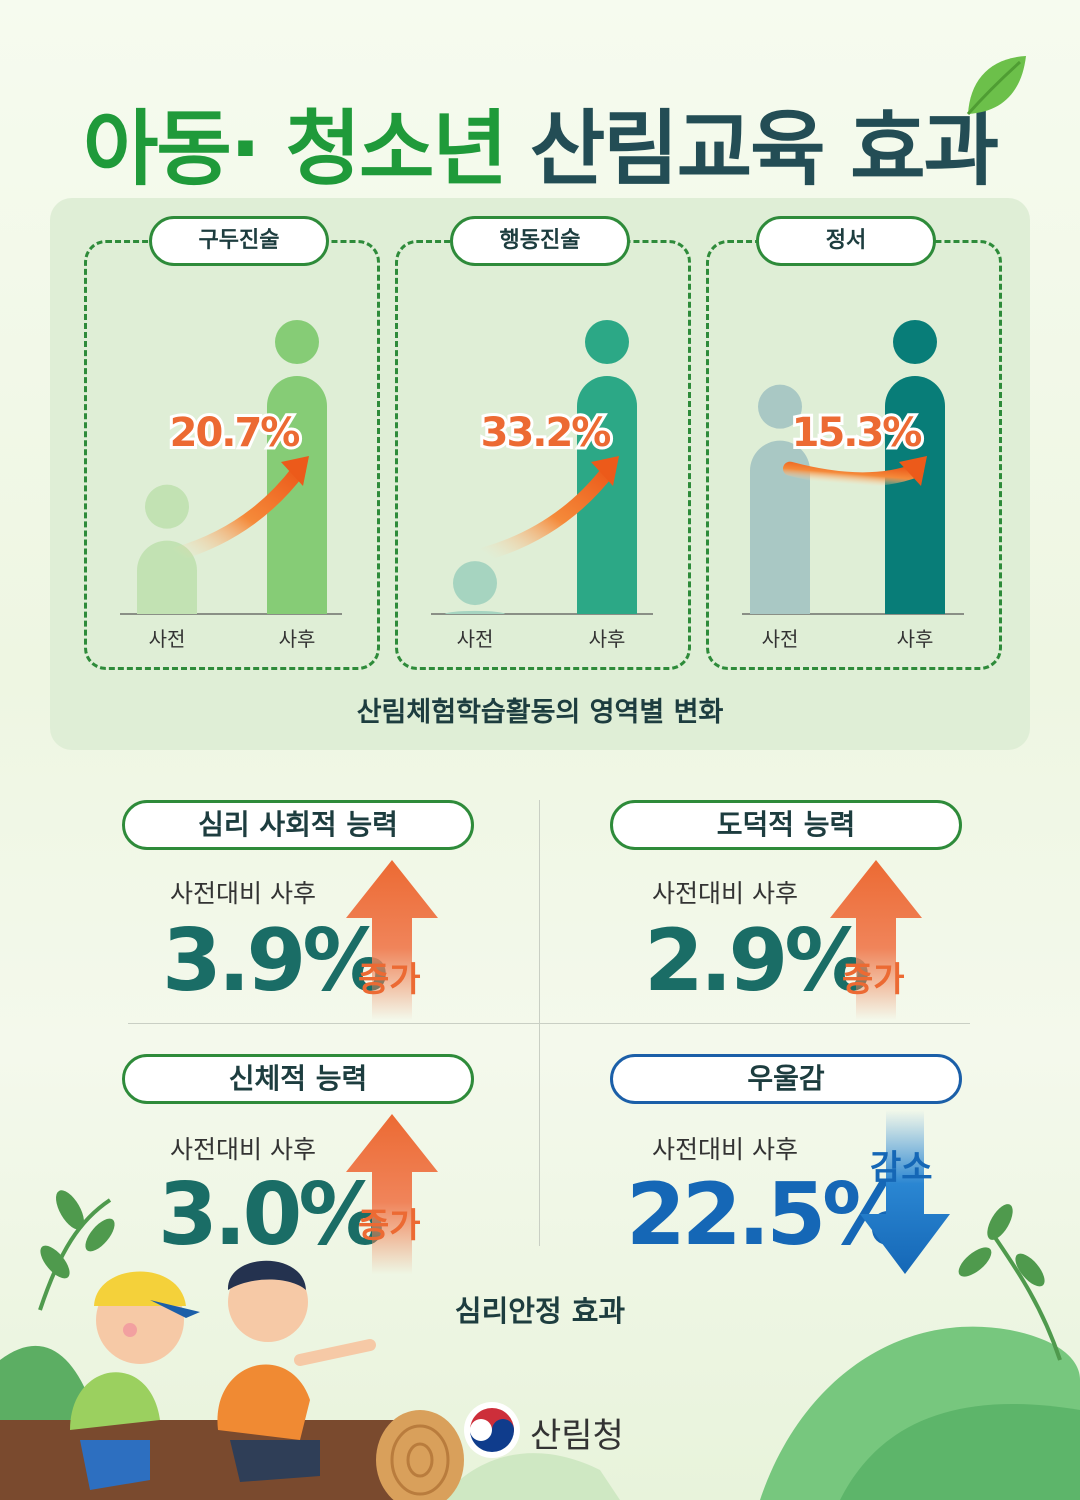 Image resolution: width=1080 pixels, height=1500 pixels. I want to click on leaf-icon, so click(996, 85).